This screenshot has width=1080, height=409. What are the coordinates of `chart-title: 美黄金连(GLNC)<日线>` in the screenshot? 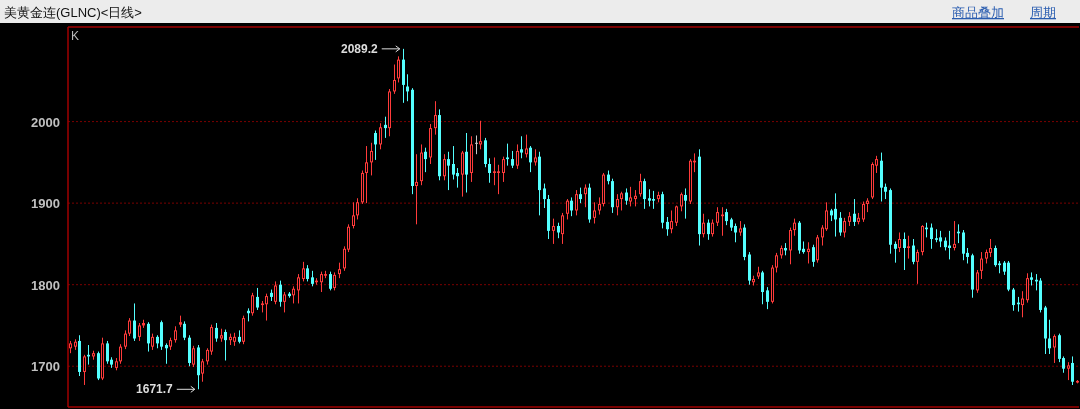 It's located at (73, 12).